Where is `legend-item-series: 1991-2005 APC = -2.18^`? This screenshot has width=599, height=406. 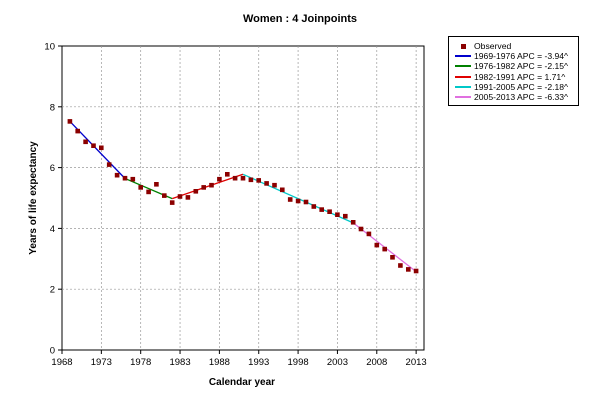 legend-item-series: 1991-2005 APC = -2.18^ is located at coordinates (516, 87).